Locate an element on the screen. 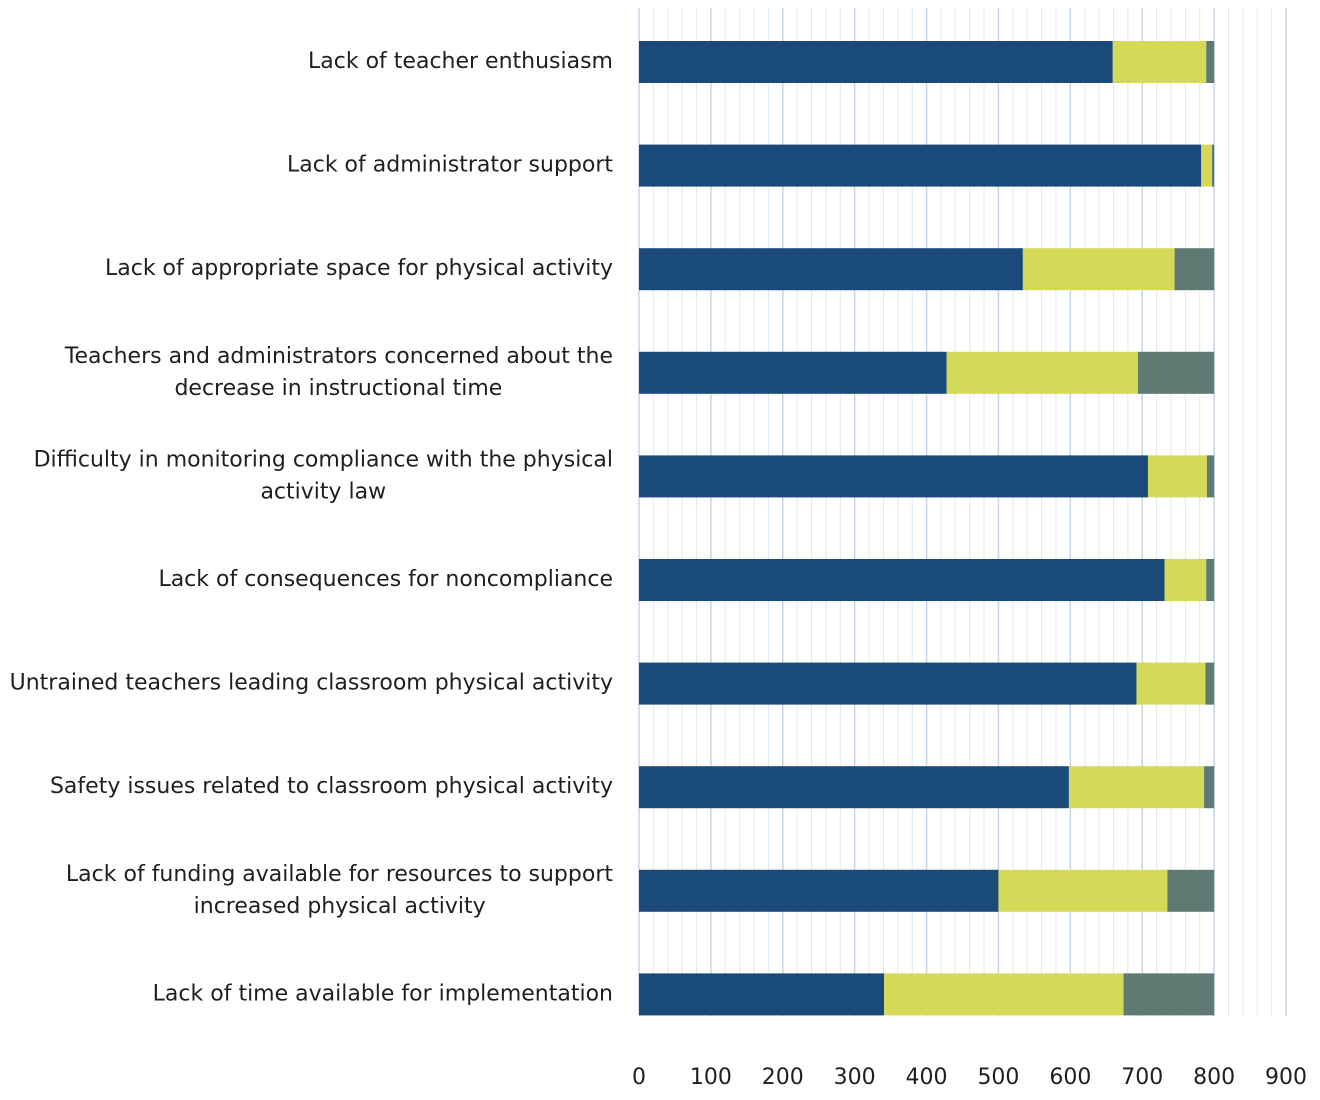 Image resolution: width=1320 pixels, height=1100 pixels. x-tick-label: 100 is located at coordinates (711, 1077).